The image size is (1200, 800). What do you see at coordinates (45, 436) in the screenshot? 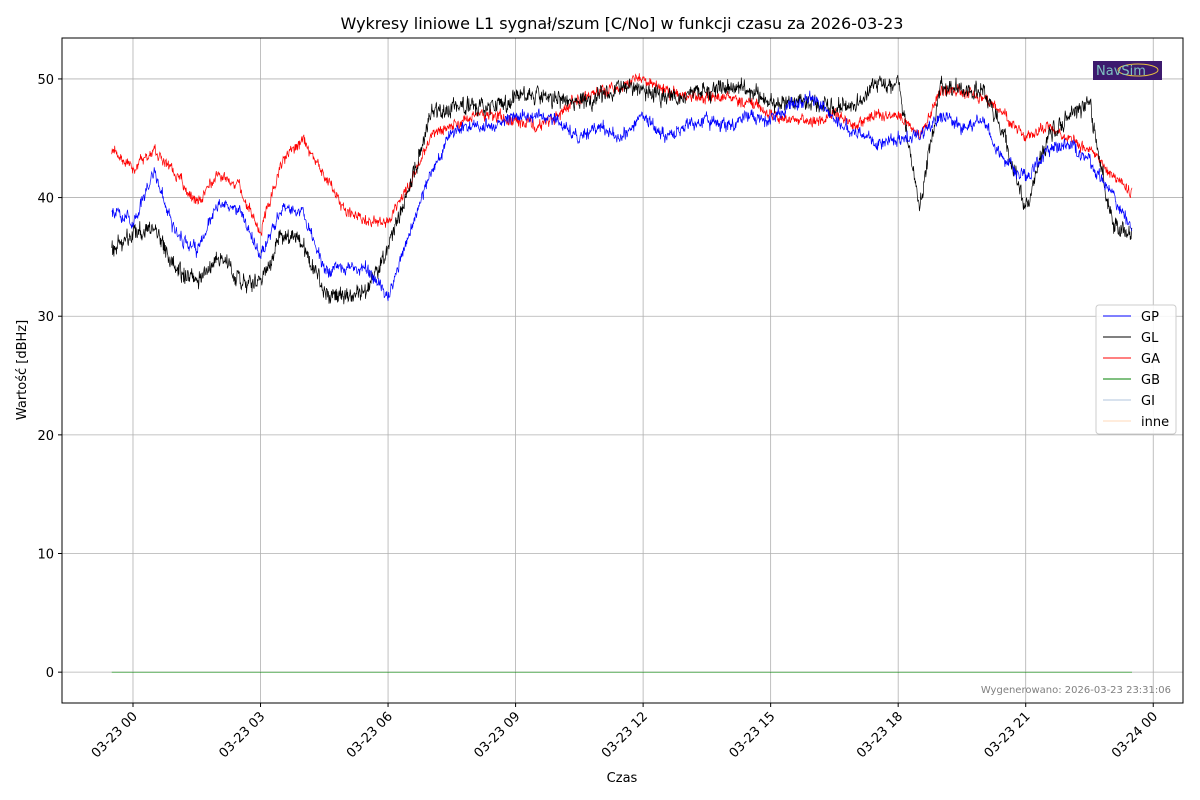
I see `y-tick-label: 20` at bounding box center [45, 436].